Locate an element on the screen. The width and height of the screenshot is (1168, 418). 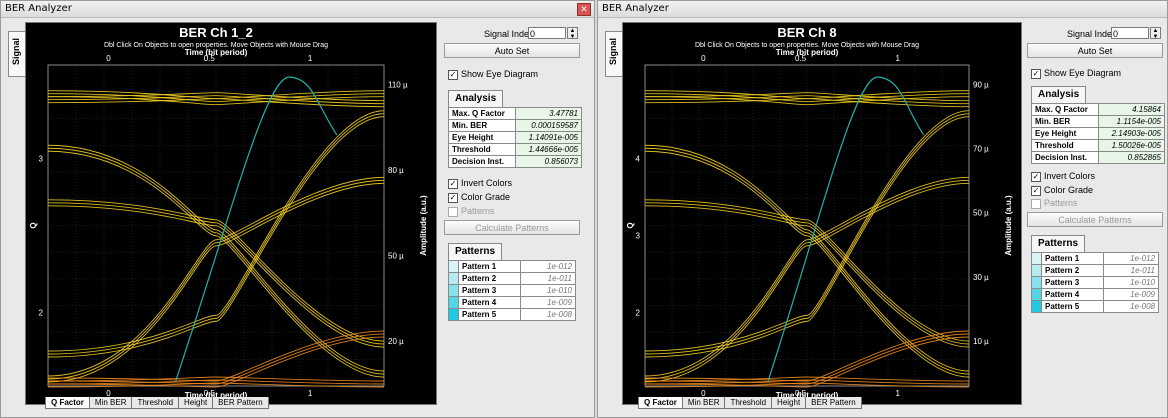
analysis-row: Eye Height 2.14903e-005 is located at coordinates (1098, 133).